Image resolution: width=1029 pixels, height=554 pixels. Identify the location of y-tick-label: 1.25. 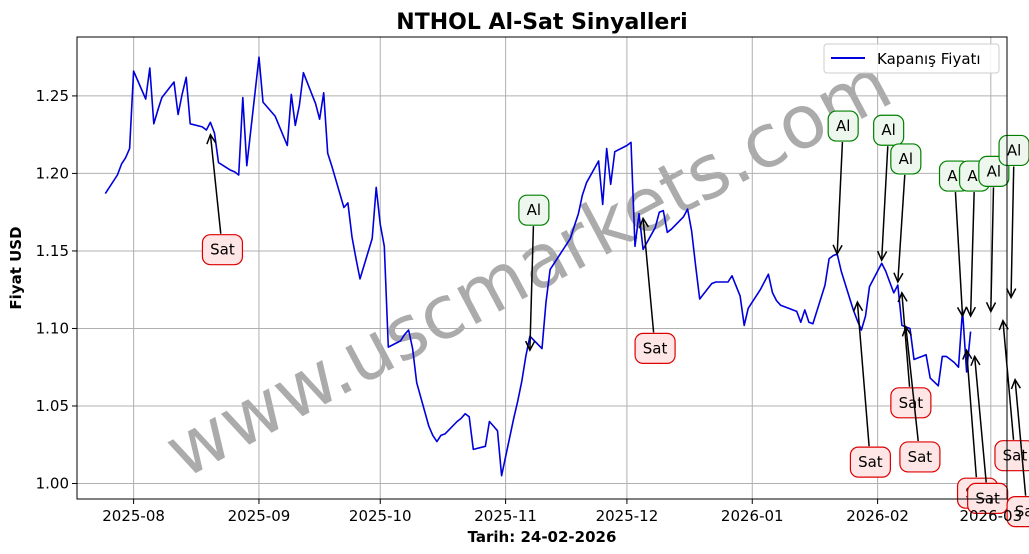
(52, 96).